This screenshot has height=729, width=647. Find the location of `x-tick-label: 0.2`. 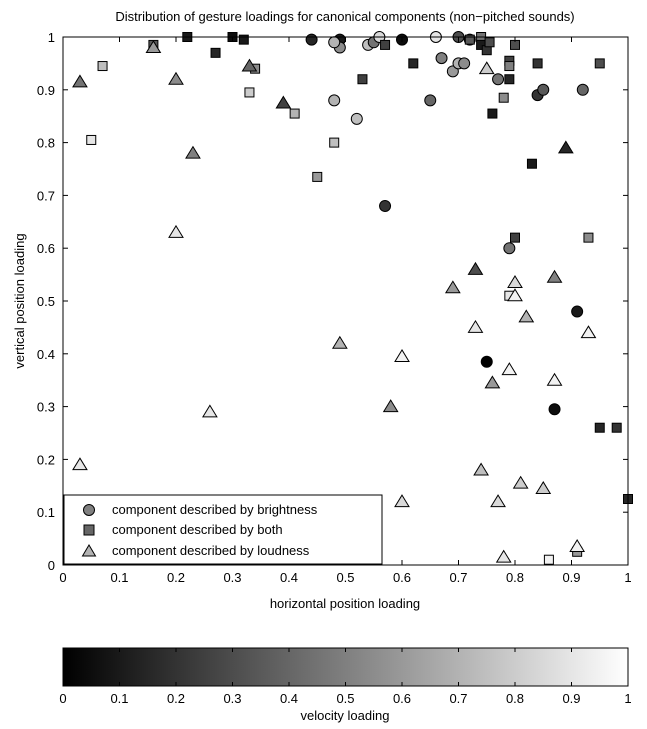

x-tick-label: 0.2 is located at coordinates (176, 577).